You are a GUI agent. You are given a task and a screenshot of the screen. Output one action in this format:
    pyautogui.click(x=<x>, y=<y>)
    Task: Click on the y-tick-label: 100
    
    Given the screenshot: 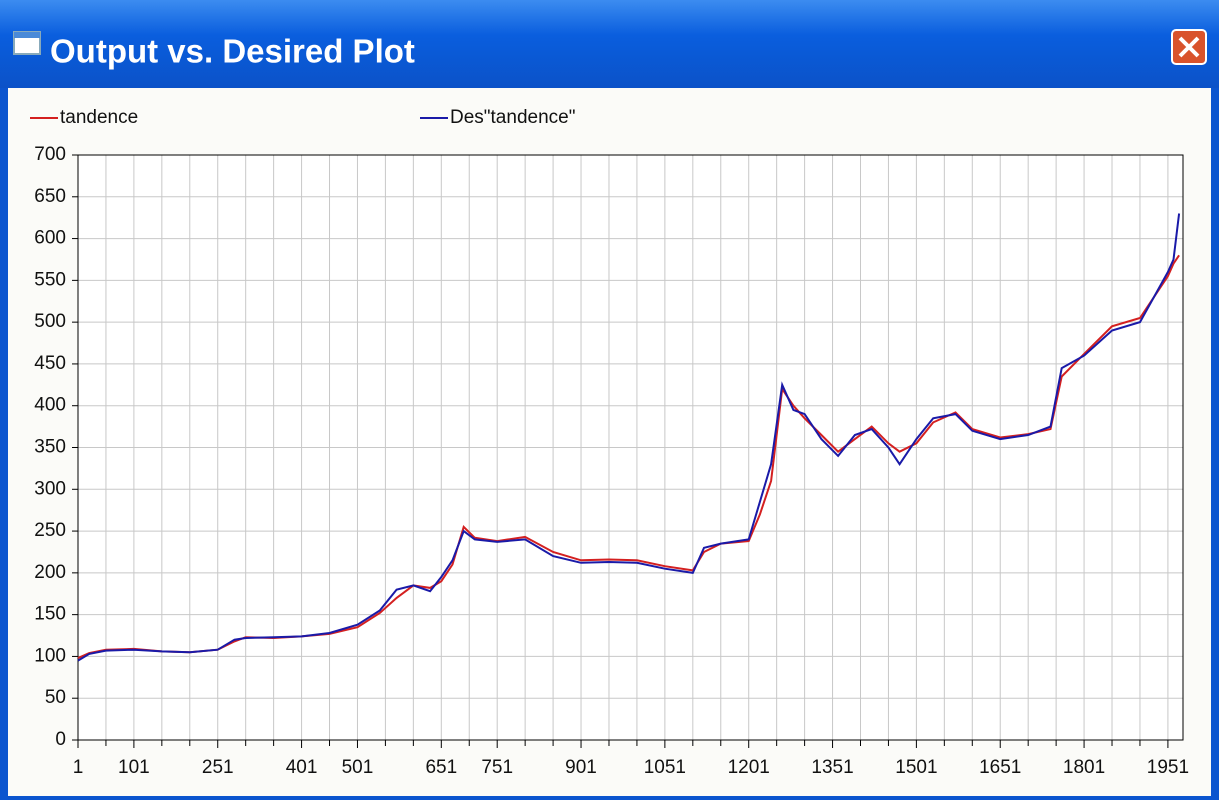 What is the action you would take?
    pyautogui.click(x=50, y=655)
    